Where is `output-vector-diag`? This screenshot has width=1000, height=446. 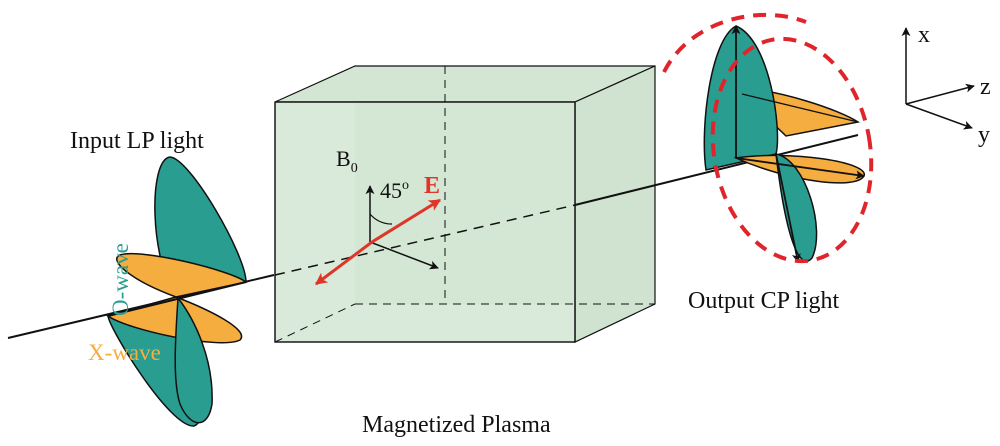
output-vector-diag is located at coordinates (800, 108).